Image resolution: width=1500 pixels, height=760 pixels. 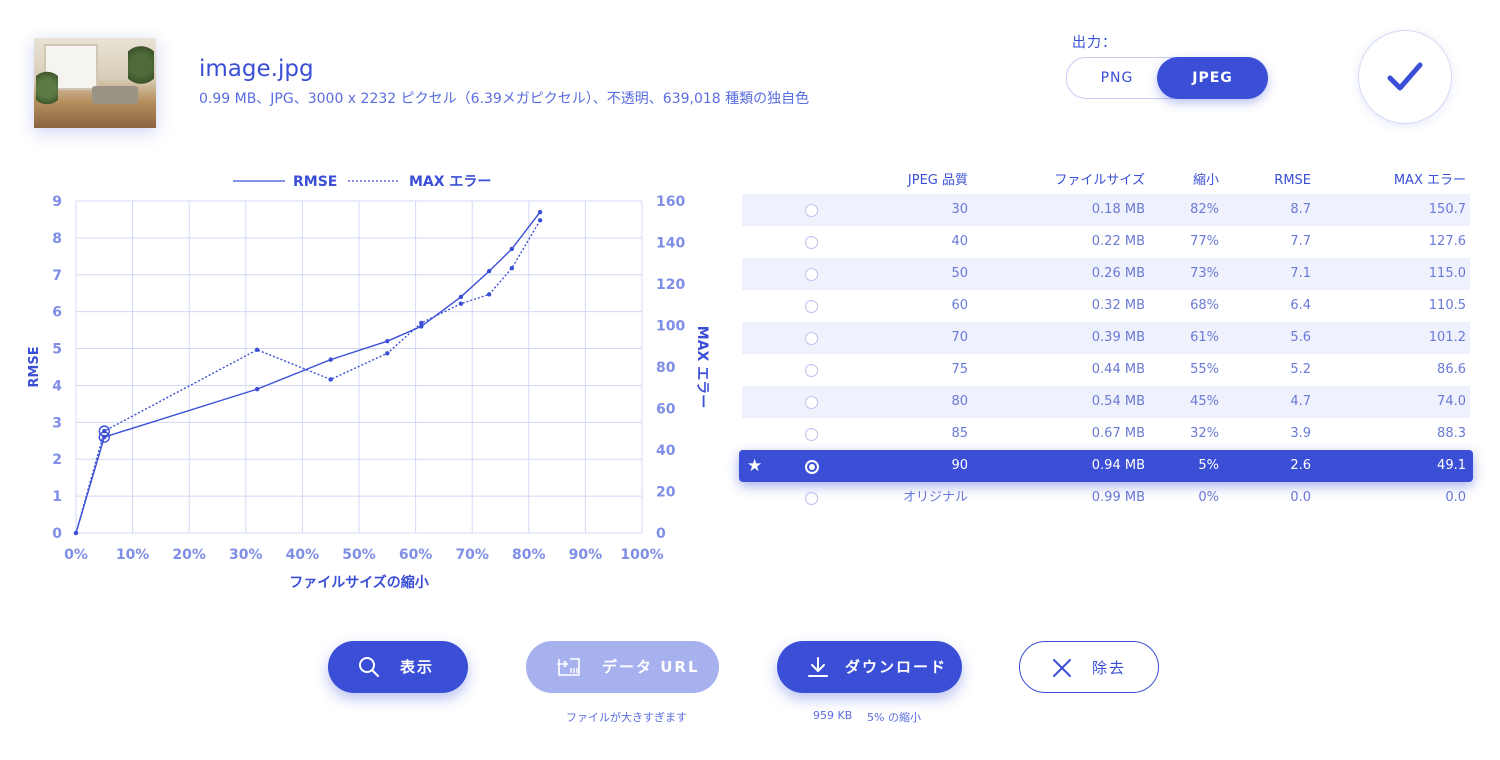 I want to click on y-tick-label: 0, so click(x=57, y=534).